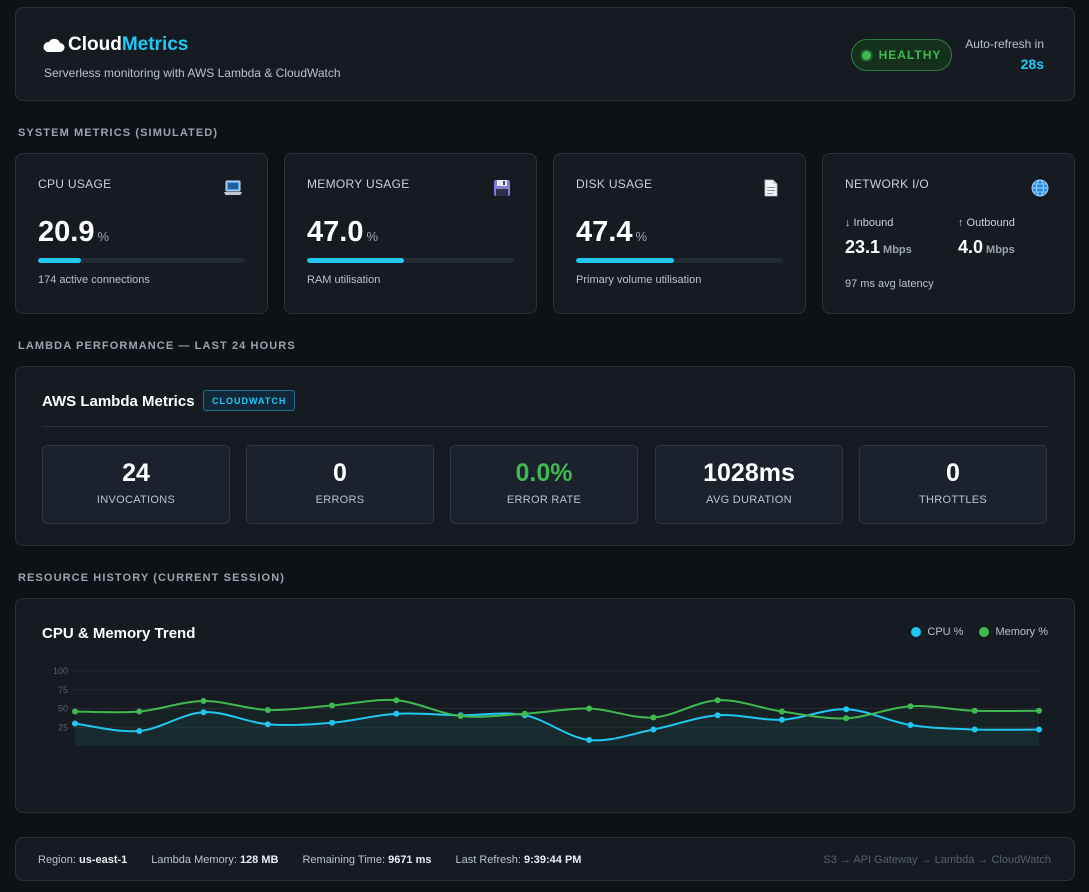 This screenshot has height=892, width=1089. I want to click on brand-name: Cloud, so click(95, 44).